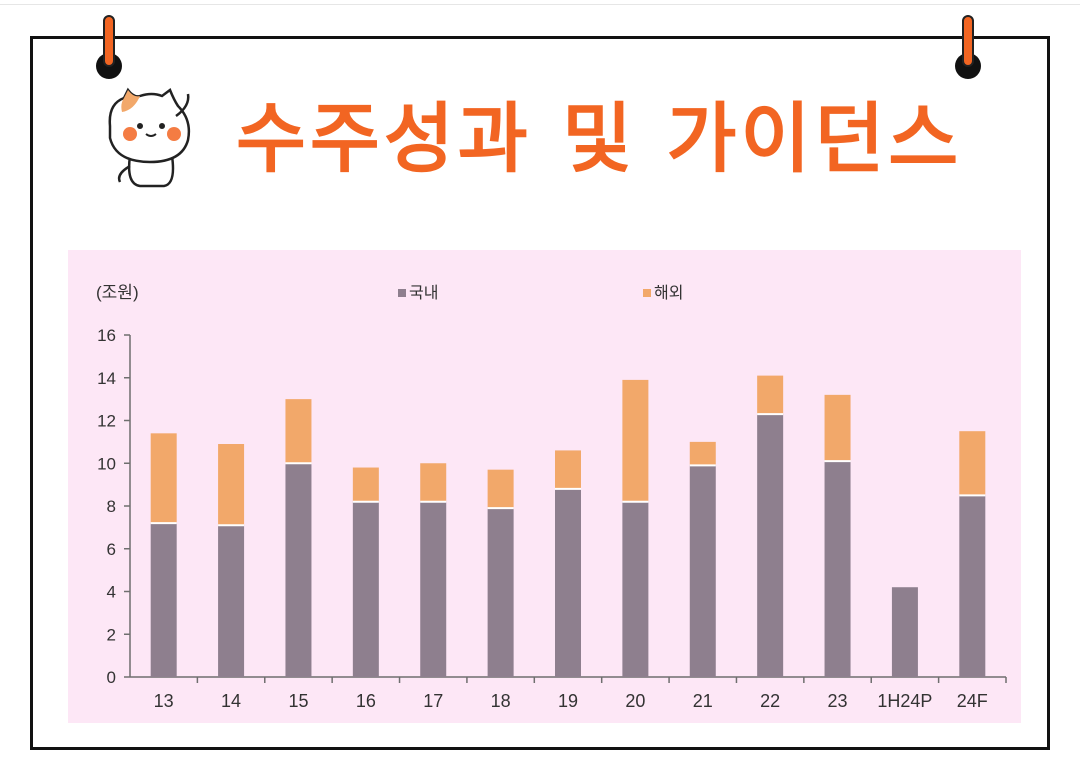 This screenshot has width=1080, height=778. I want to click on bar-17-해외, so click(433, 482).